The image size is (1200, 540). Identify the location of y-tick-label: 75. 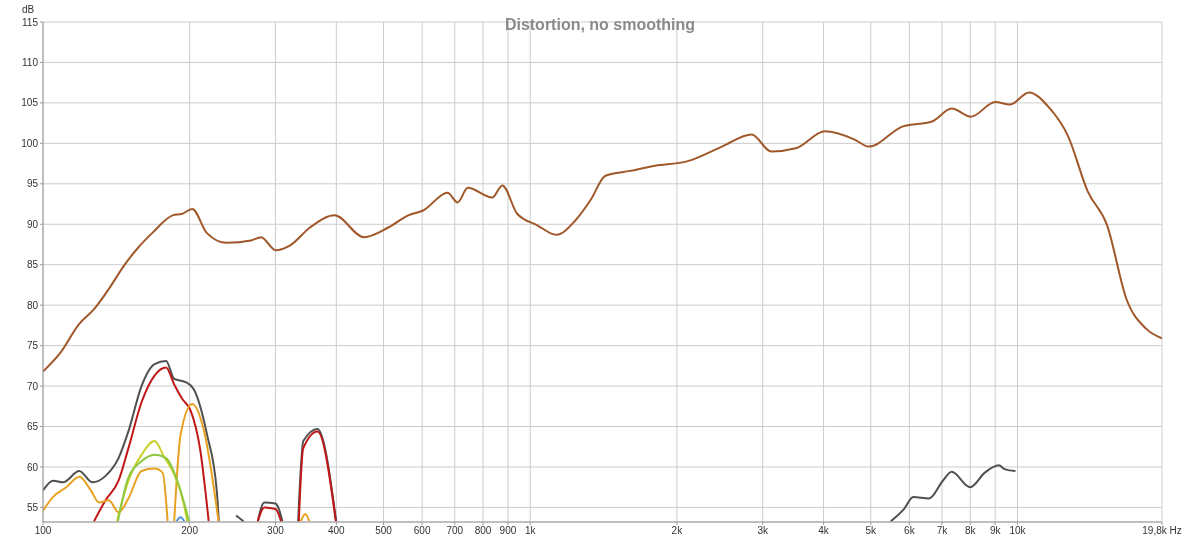
(32, 346).